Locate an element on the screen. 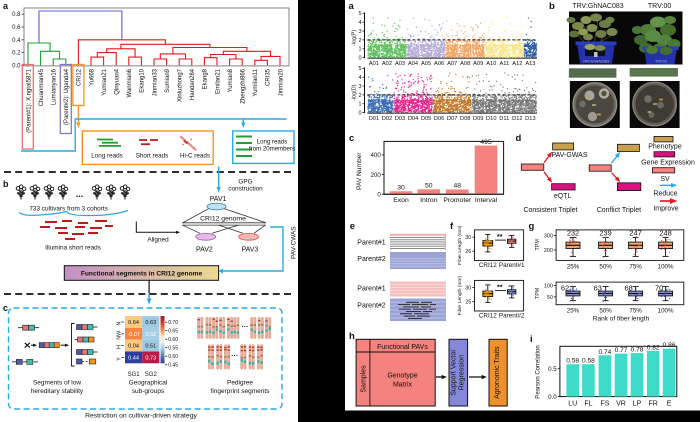 The height and width of the screenshot is (422, 700). svg-text: d is located at coordinates (519, 138).